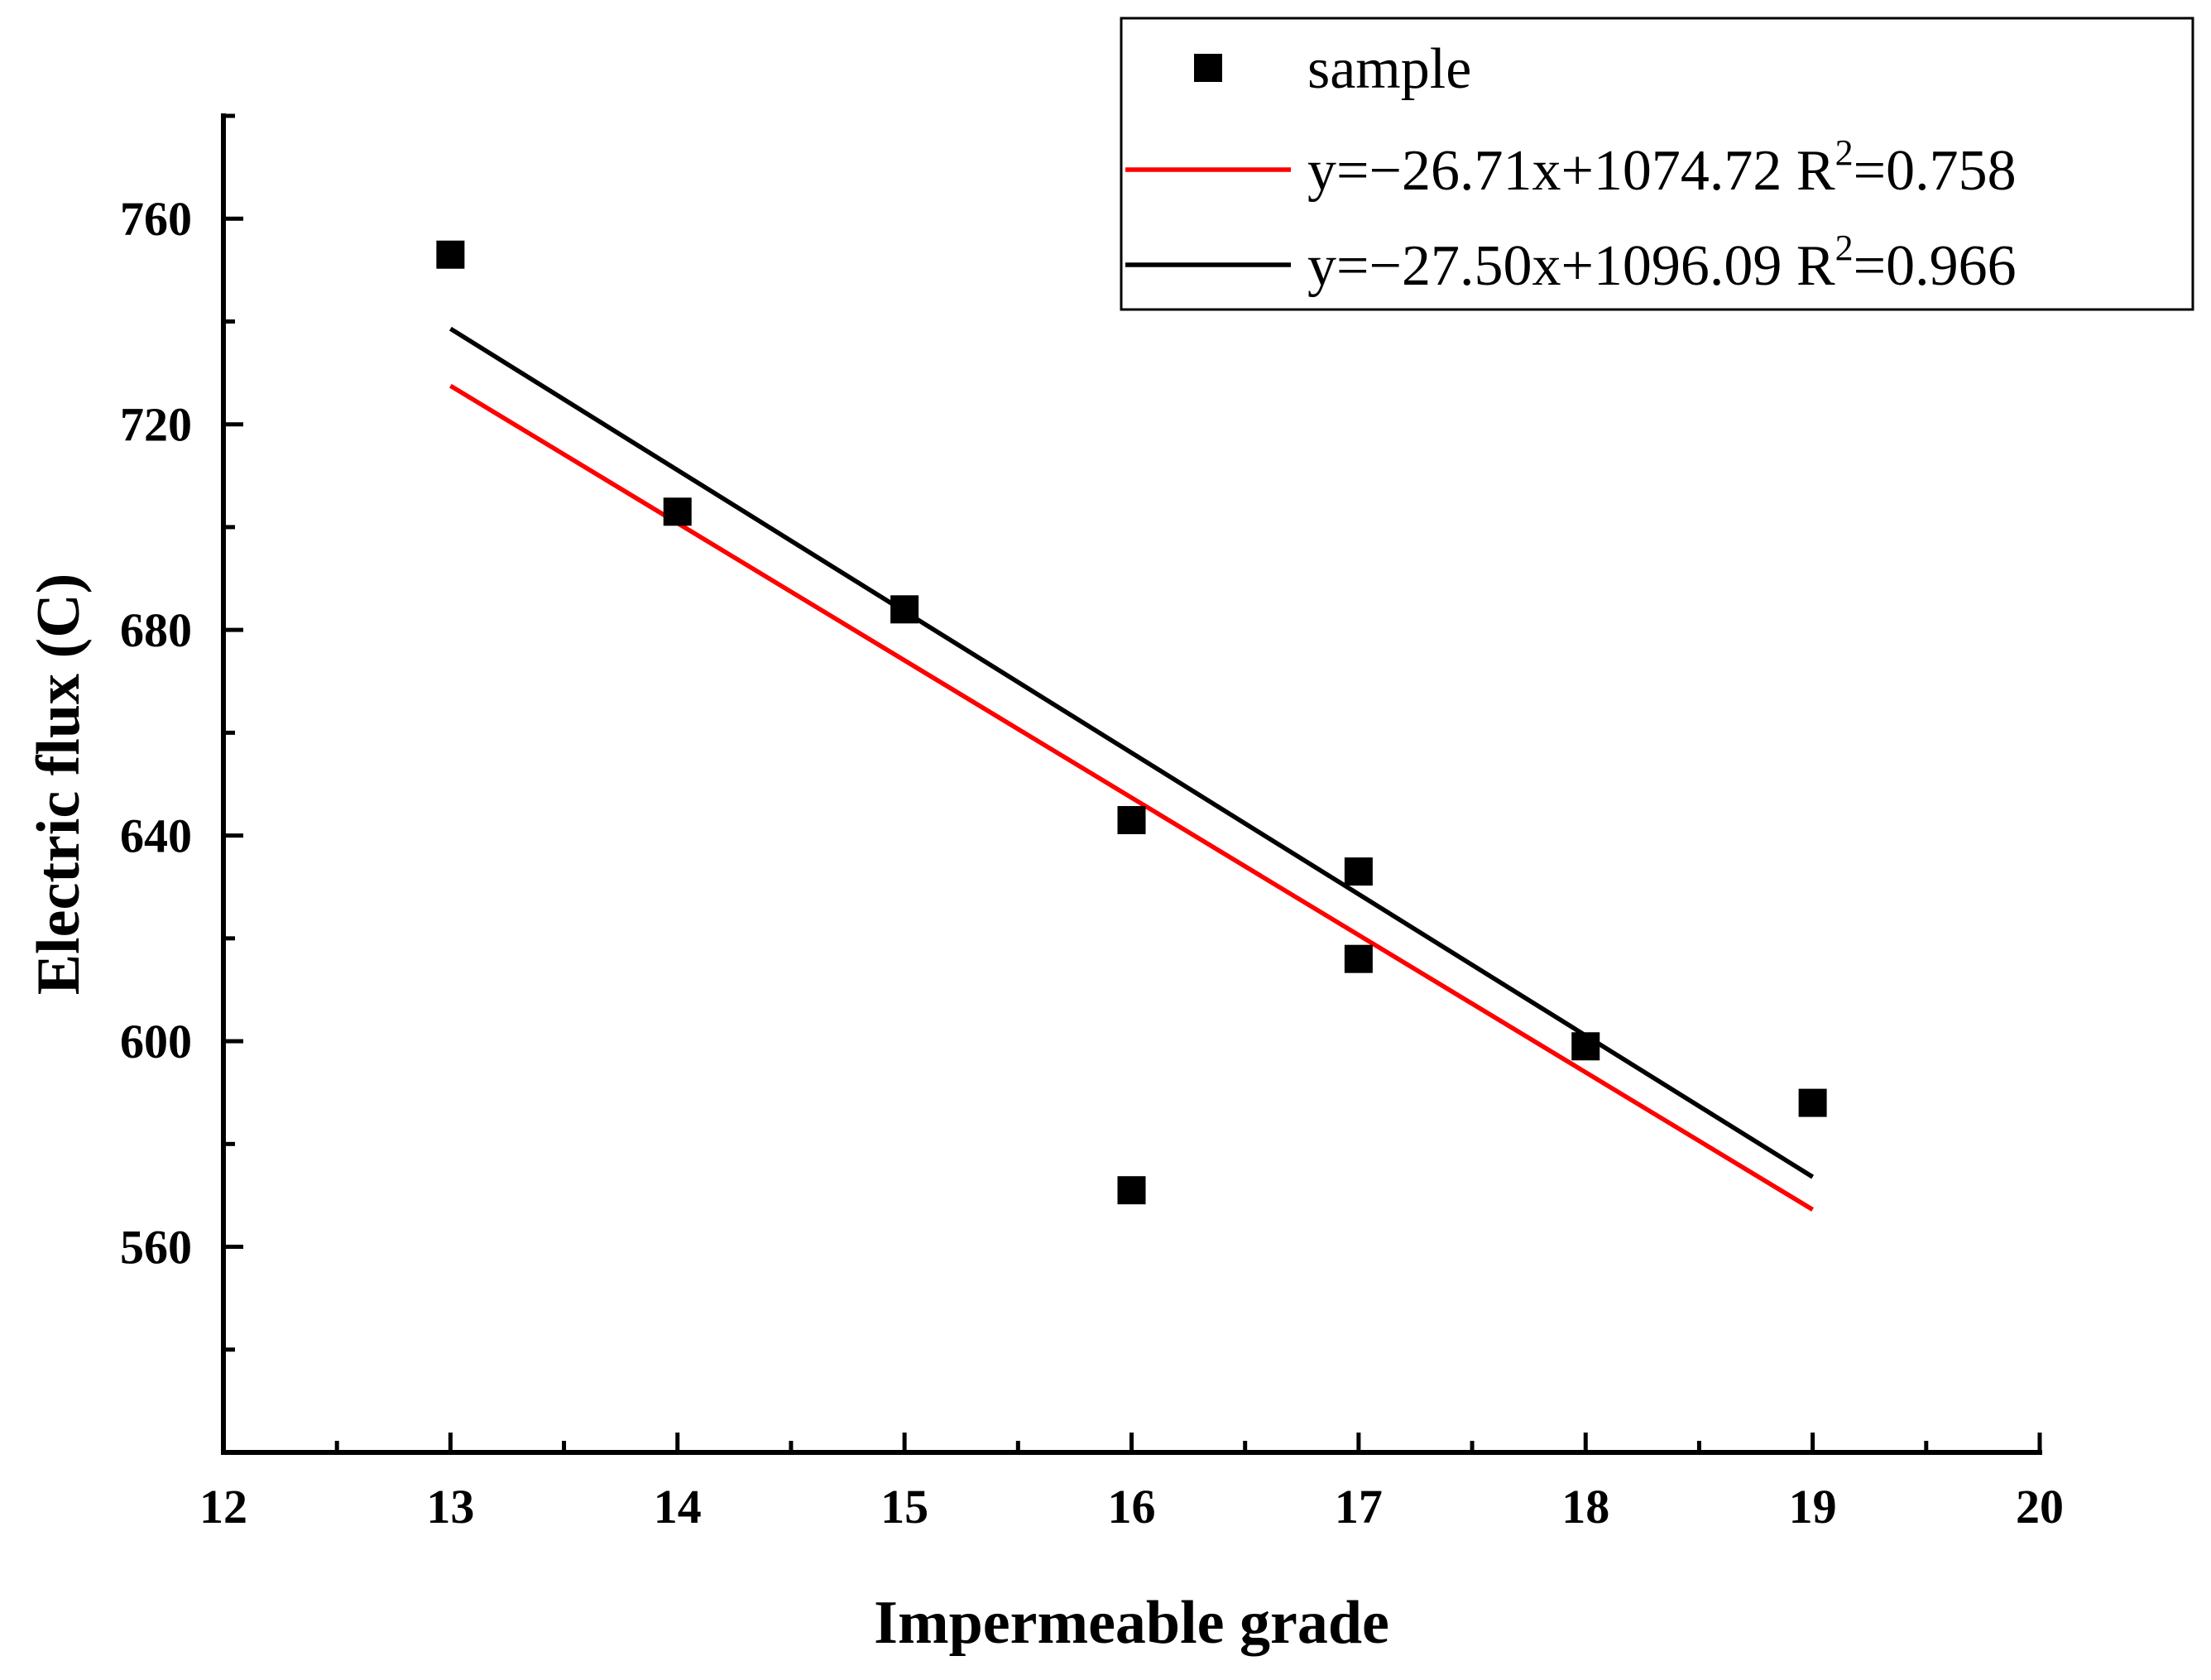 The image size is (2211, 1680). What do you see at coordinates (1208, 68) in the screenshot?
I see `legend-marker-square` at bounding box center [1208, 68].